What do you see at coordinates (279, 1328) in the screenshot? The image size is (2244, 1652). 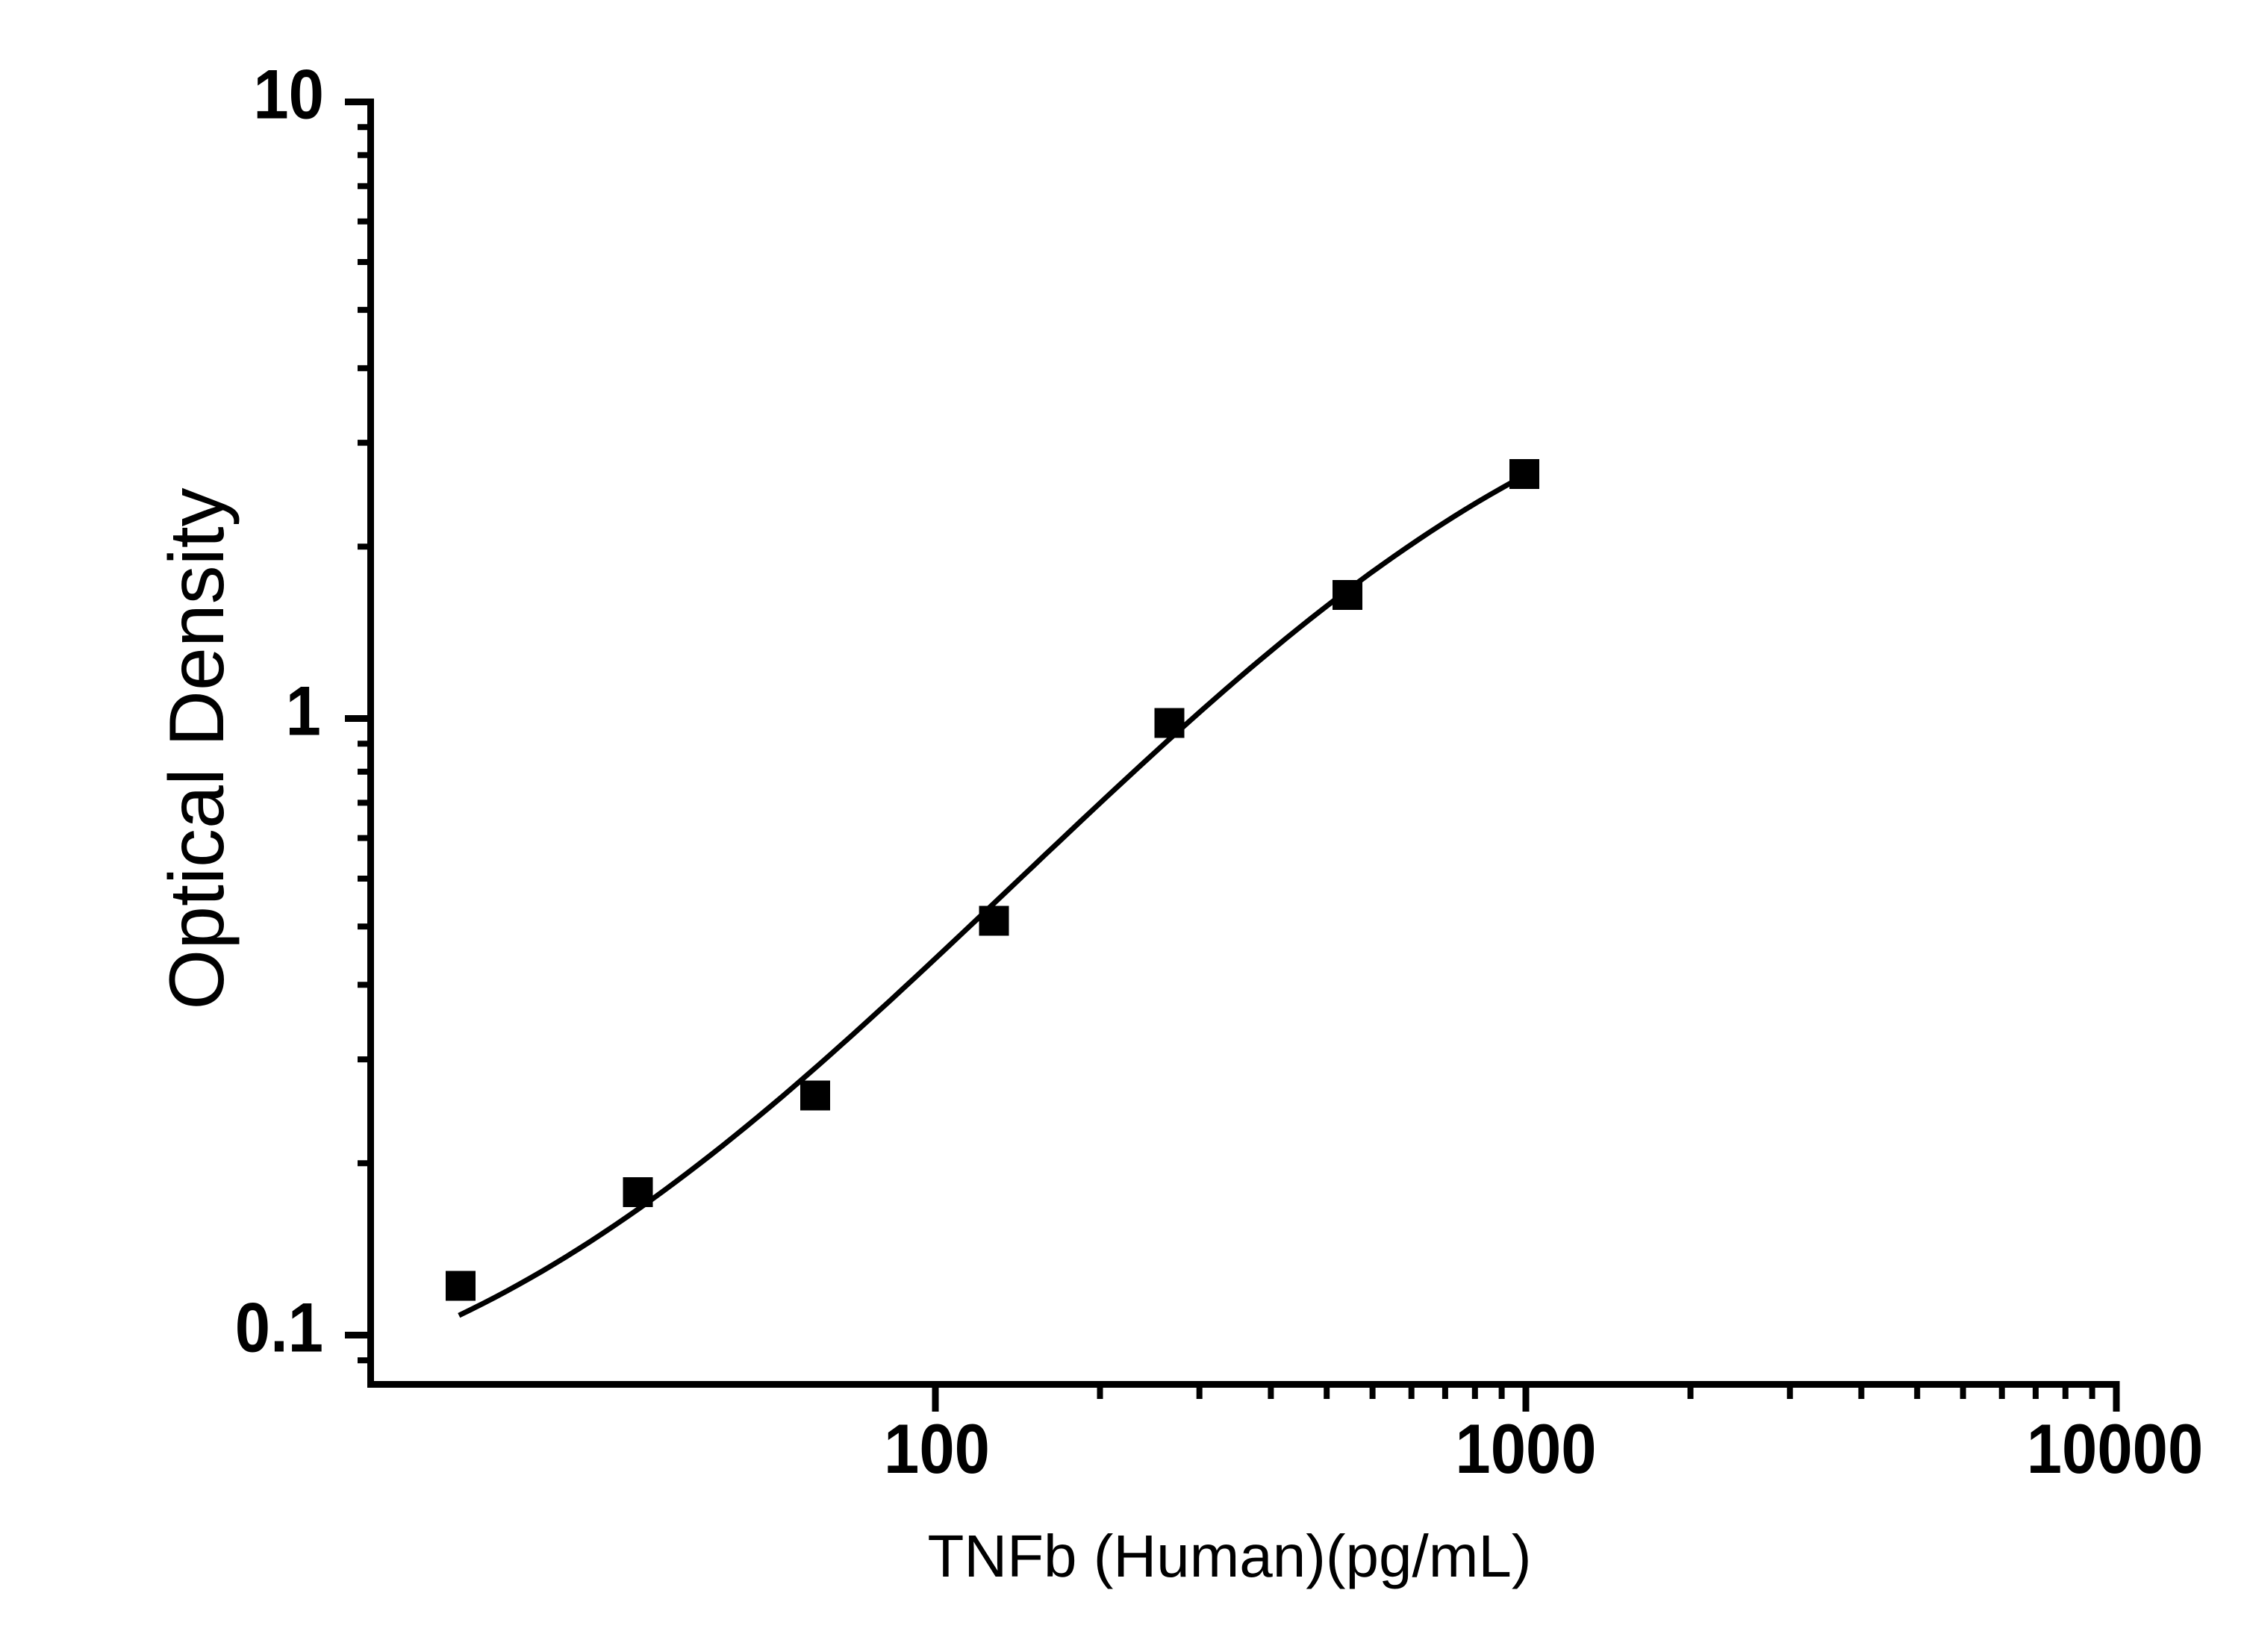 I see `svg-text: 0.1` at bounding box center [279, 1328].